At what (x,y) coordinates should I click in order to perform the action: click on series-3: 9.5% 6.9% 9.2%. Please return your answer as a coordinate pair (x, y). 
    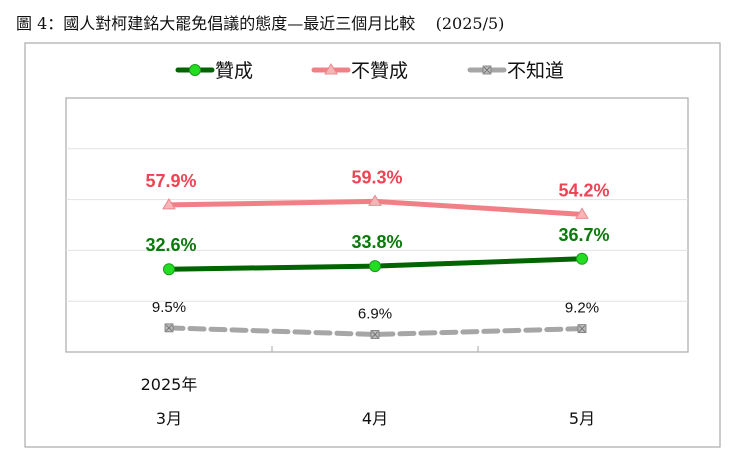
    Looking at the image, I should click on (375, 319).